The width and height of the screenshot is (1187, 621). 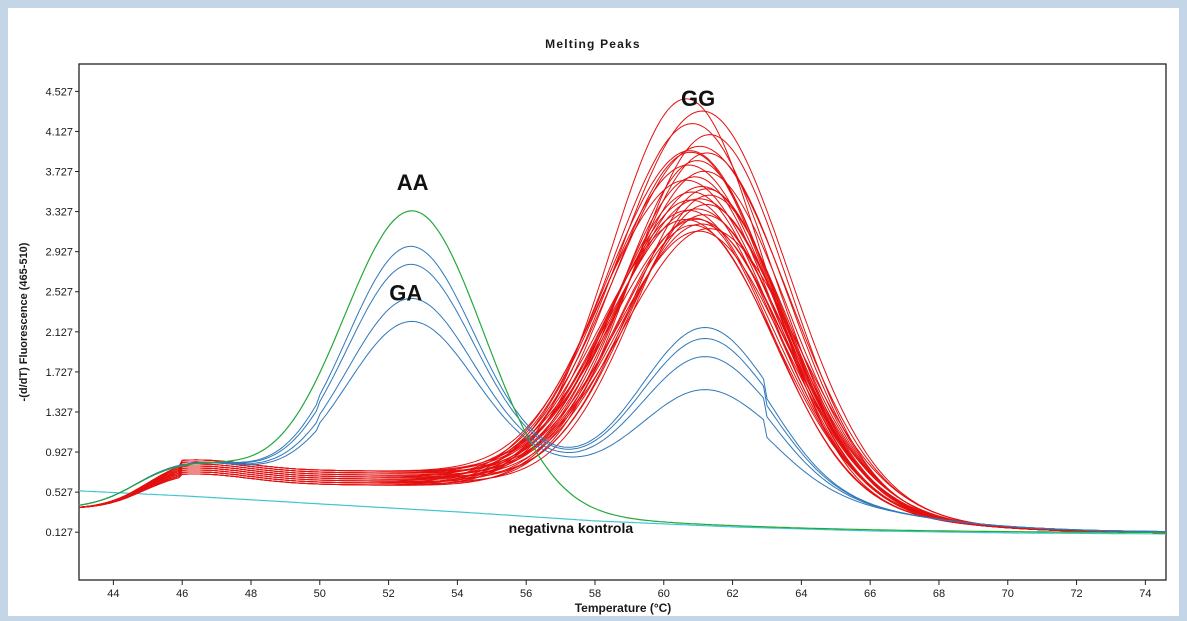 What do you see at coordinates (405, 292) in the screenshot?
I see `annotation-ga: GA` at bounding box center [405, 292].